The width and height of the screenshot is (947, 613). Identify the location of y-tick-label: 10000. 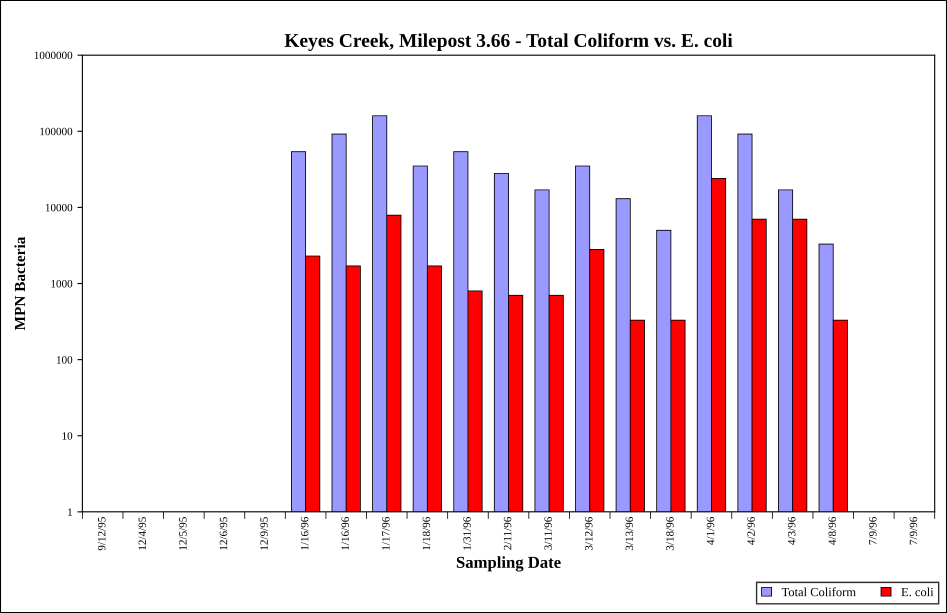
(59, 208).